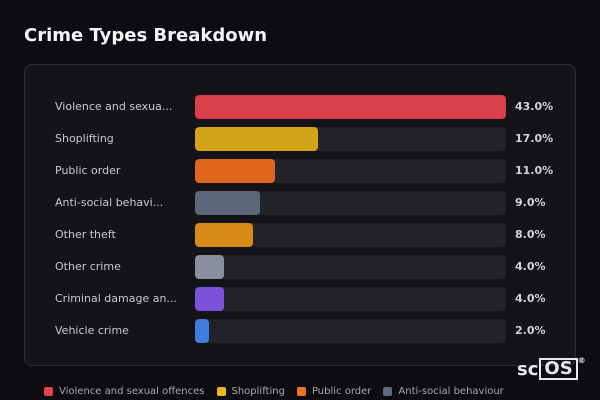  I want to click on bar-category-label: Public order, so click(88, 170).